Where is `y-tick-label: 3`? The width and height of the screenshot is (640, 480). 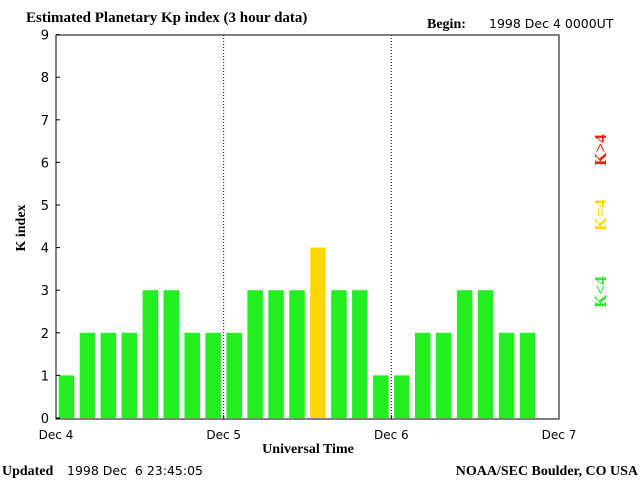 y-tick-label: 3 is located at coordinates (45, 291).